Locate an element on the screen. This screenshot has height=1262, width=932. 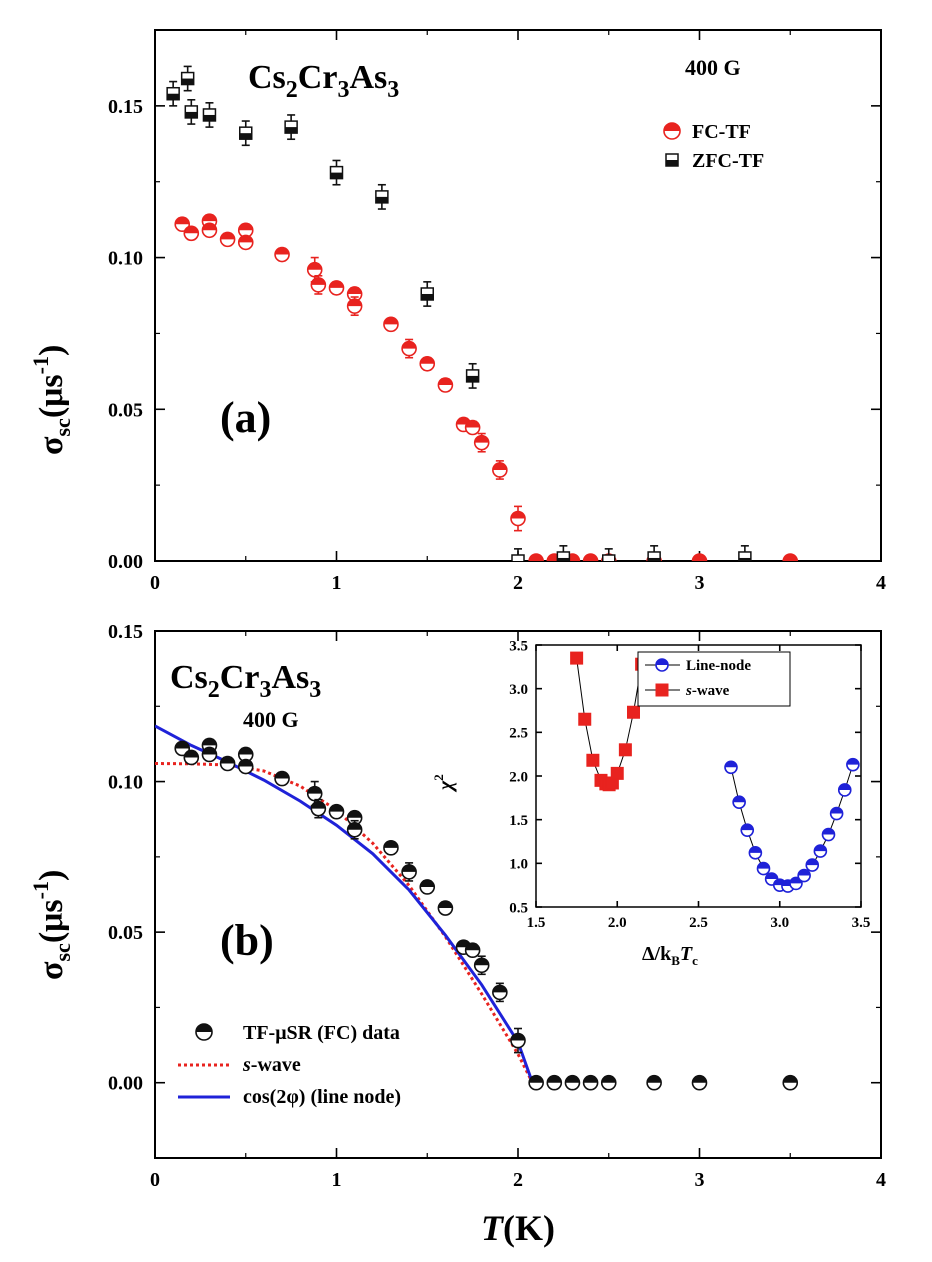
inset-xlabel: Δ/kBTc is located at coordinates (670, 955).